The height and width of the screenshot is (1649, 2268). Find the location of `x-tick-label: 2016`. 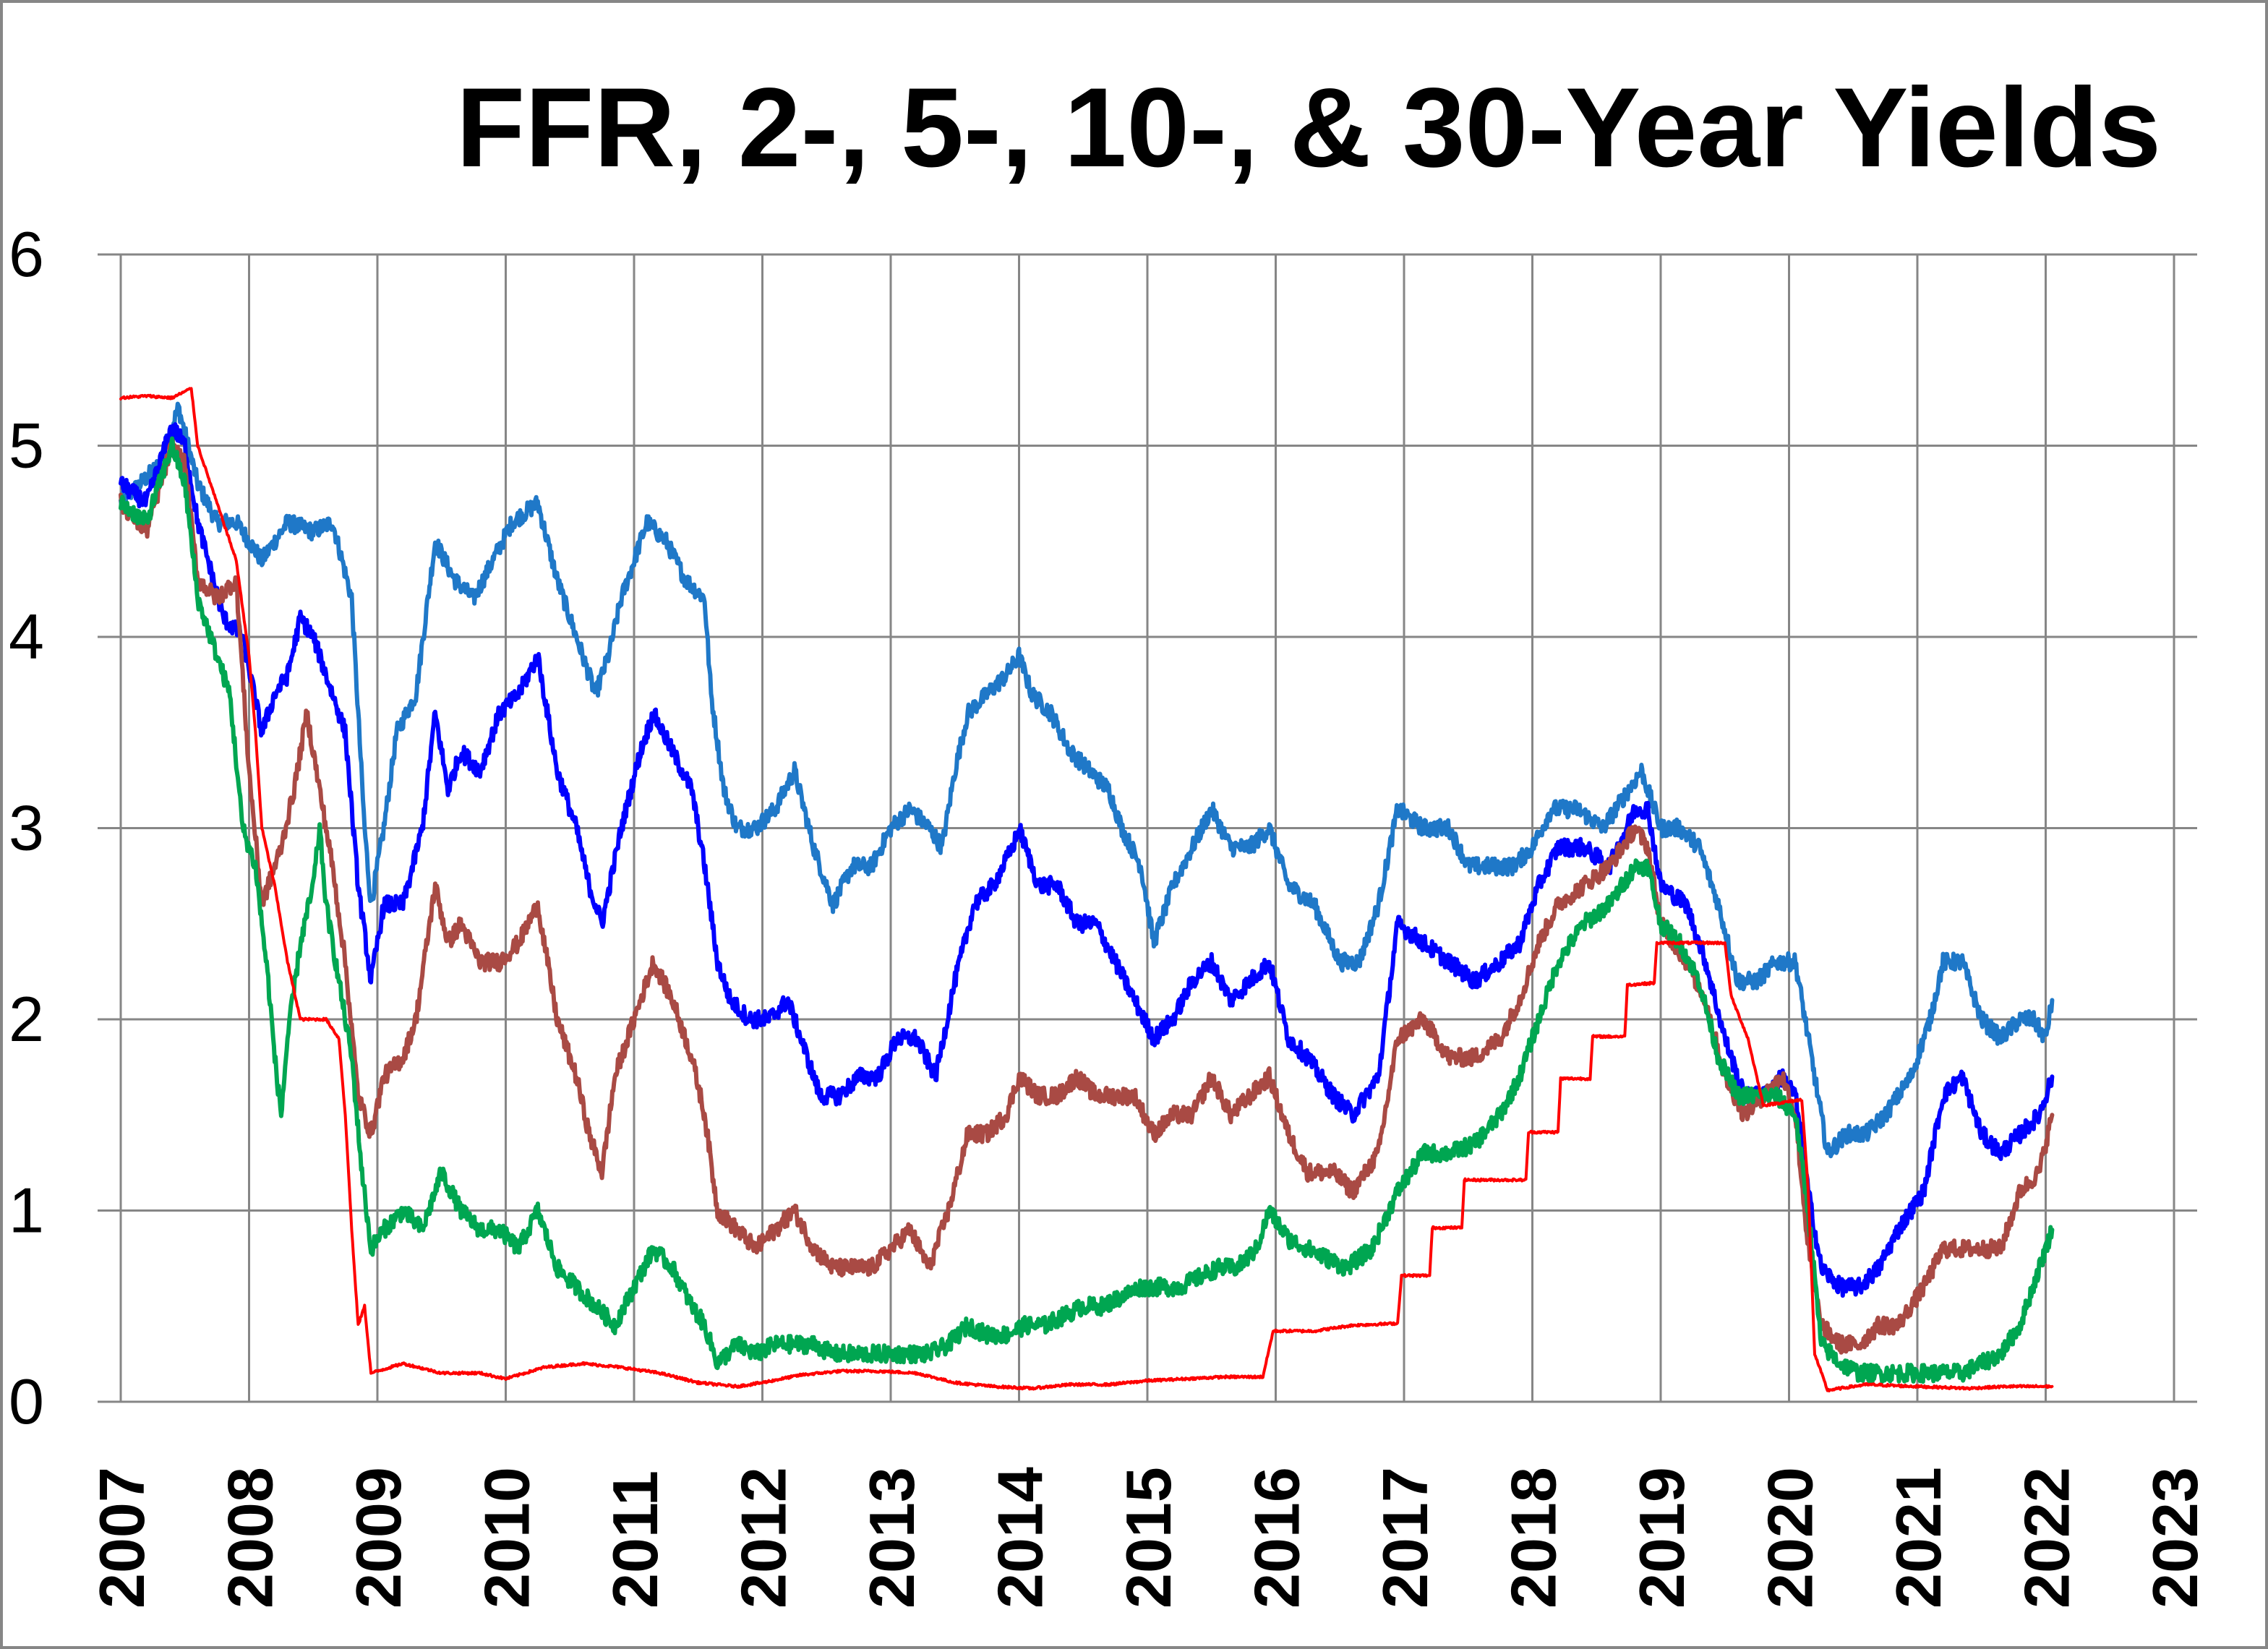

x-tick-label: 2016 is located at coordinates (1277, 1538).